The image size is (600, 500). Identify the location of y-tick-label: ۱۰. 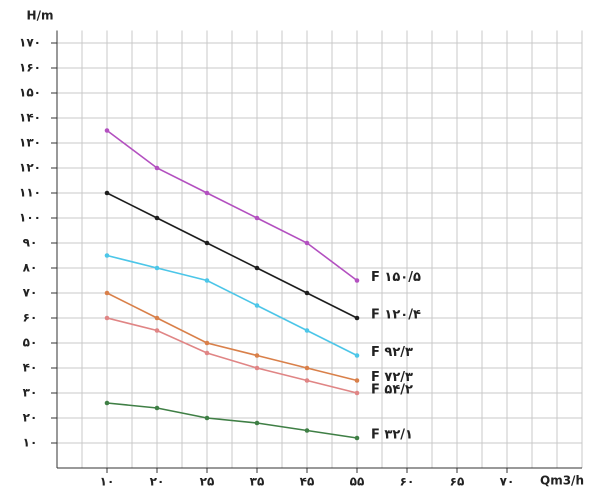
(30, 443).